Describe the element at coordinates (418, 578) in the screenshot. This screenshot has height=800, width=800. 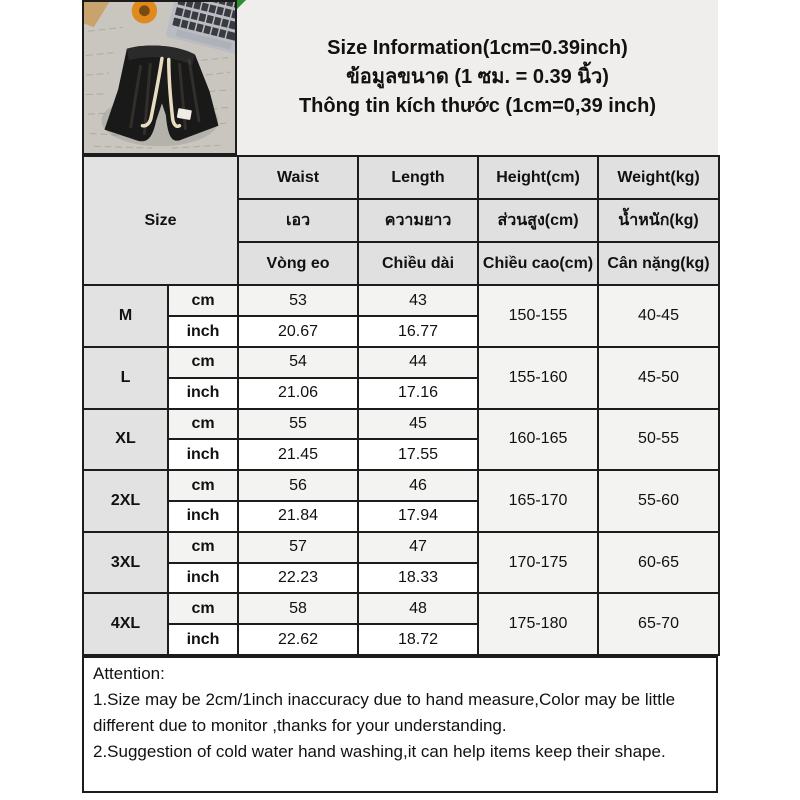
I see `length-inch-3XL: 18.33` at that location.